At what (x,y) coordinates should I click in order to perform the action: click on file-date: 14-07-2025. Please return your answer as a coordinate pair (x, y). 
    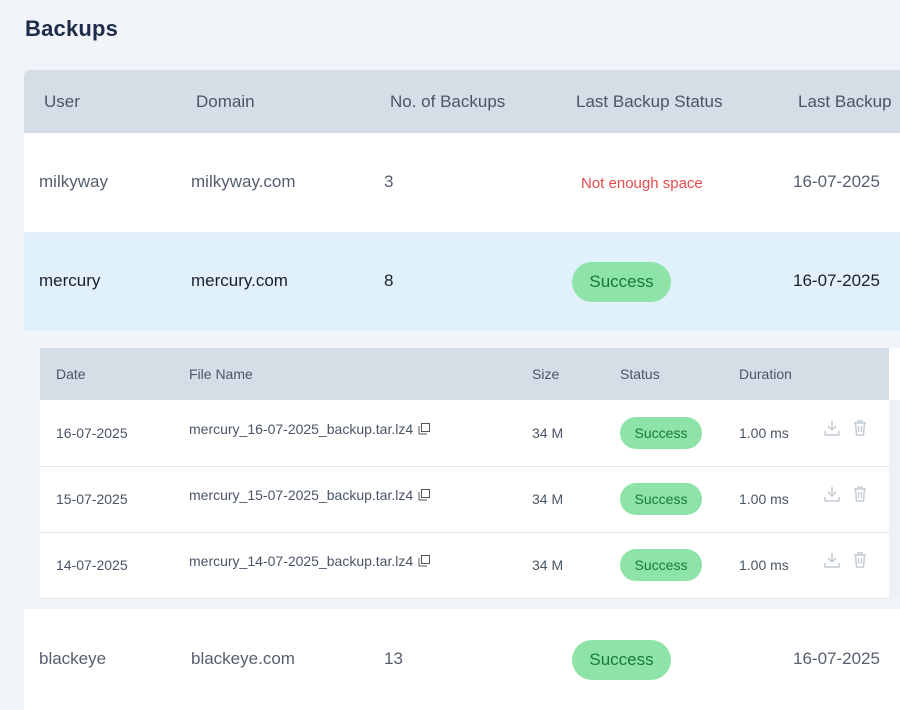
    Looking at the image, I should click on (92, 565).